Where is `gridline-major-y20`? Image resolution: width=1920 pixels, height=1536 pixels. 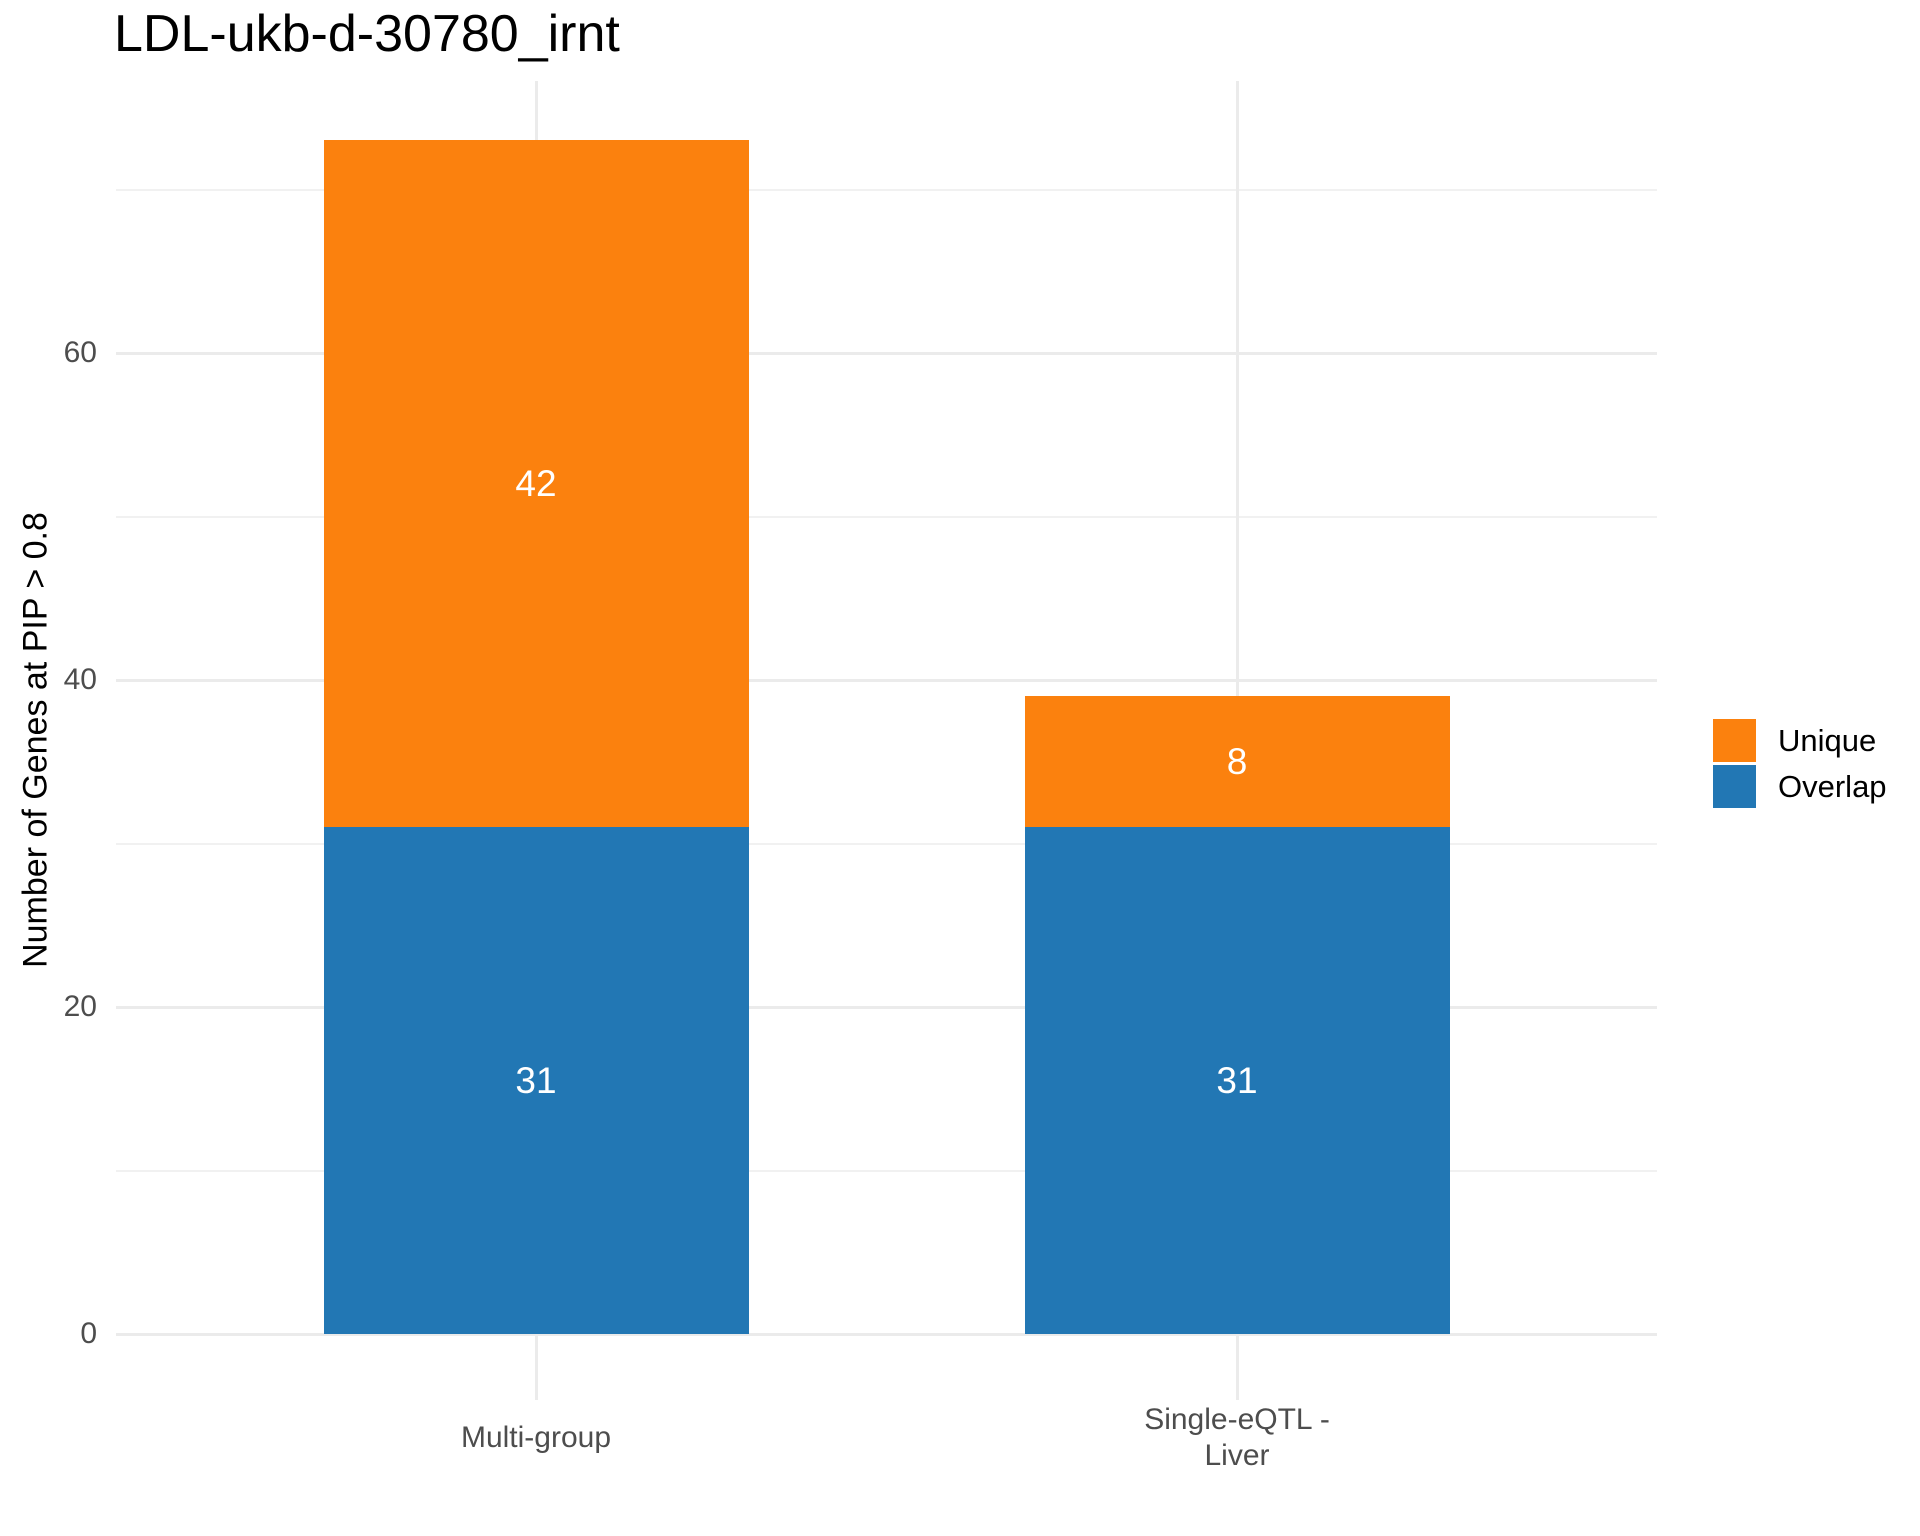
gridline-major-y20 is located at coordinates (886, 1007).